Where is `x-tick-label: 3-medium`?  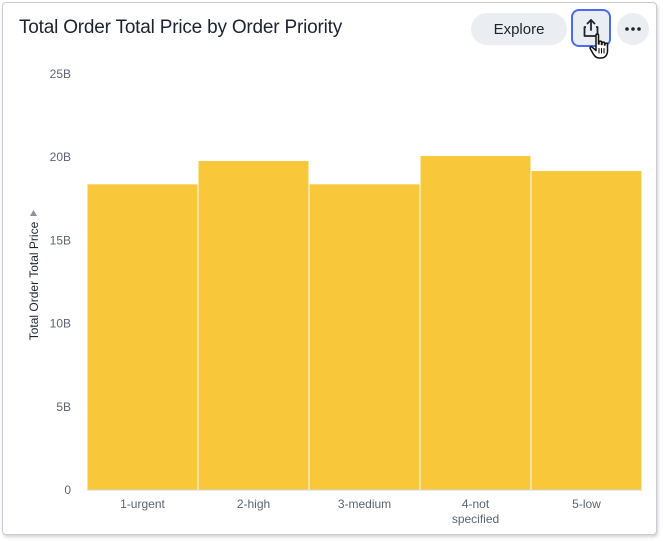 x-tick-label: 3-medium is located at coordinates (364, 504).